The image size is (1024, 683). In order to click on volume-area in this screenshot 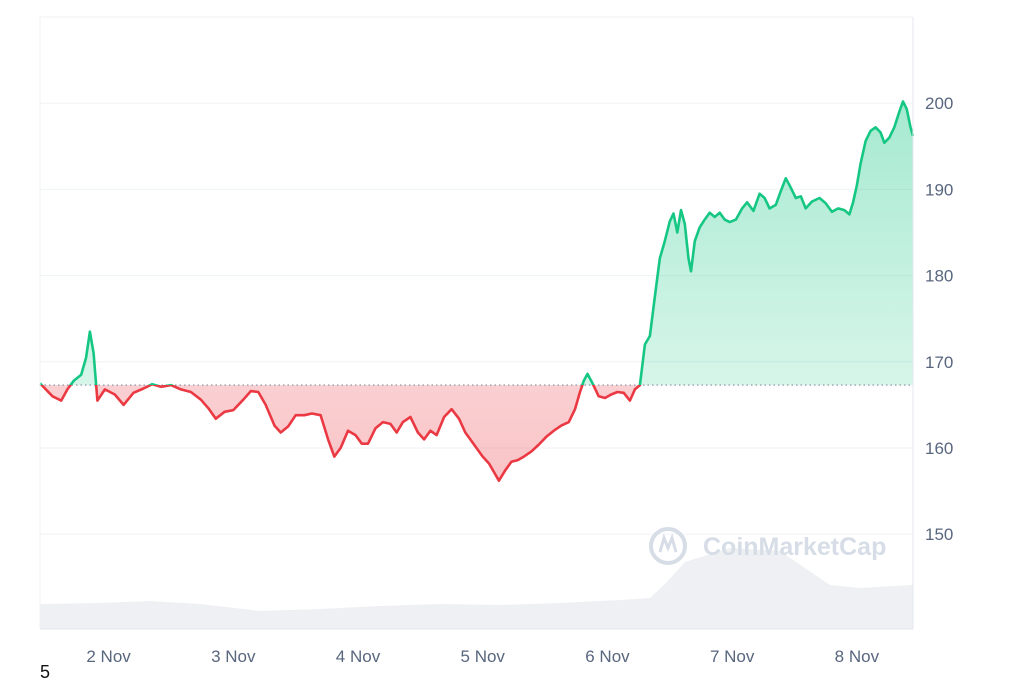, I will do `click(476, 588)`.